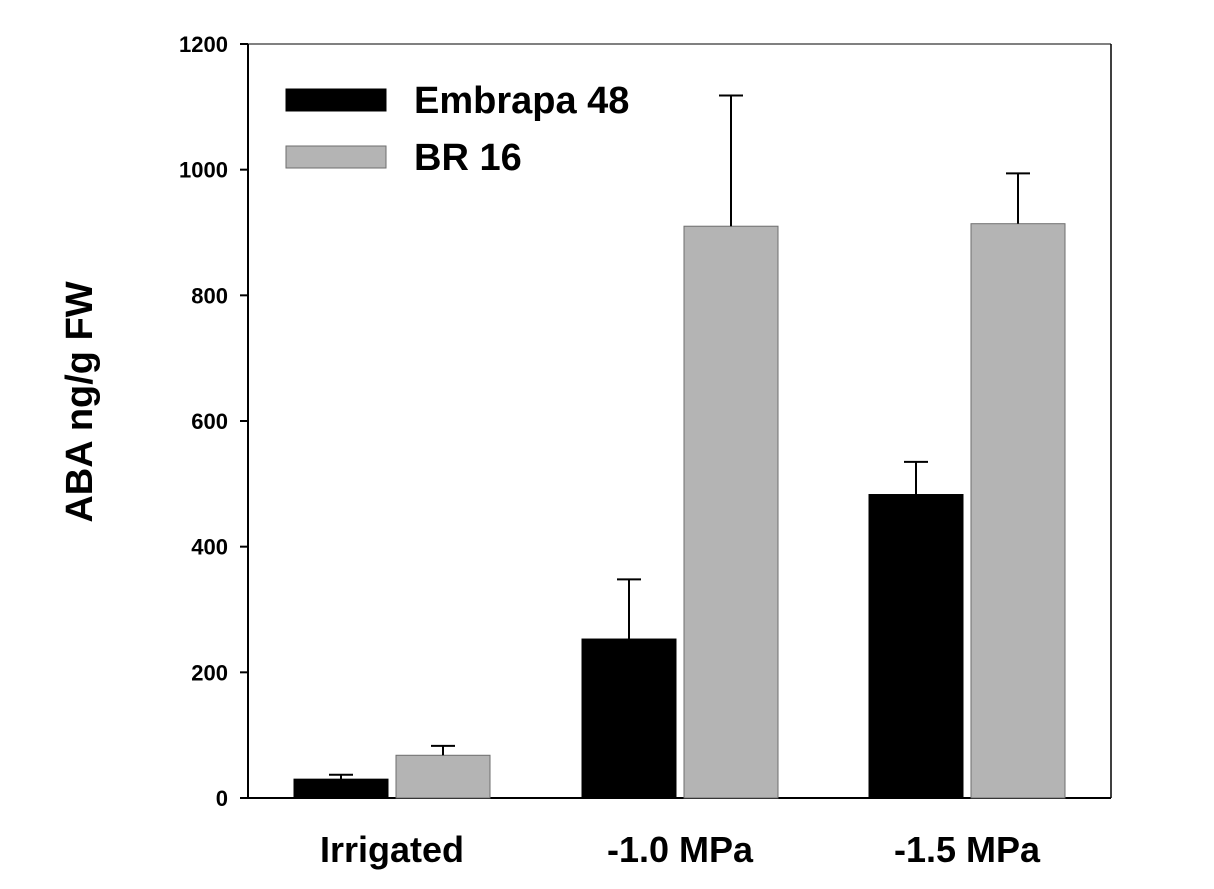 This screenshot has height=889, width=1214. What do you see at coordinates (967, 849) in the screenshot?
I see `x-category-label: -1.5 MPa` at bounding box center [967, 849].